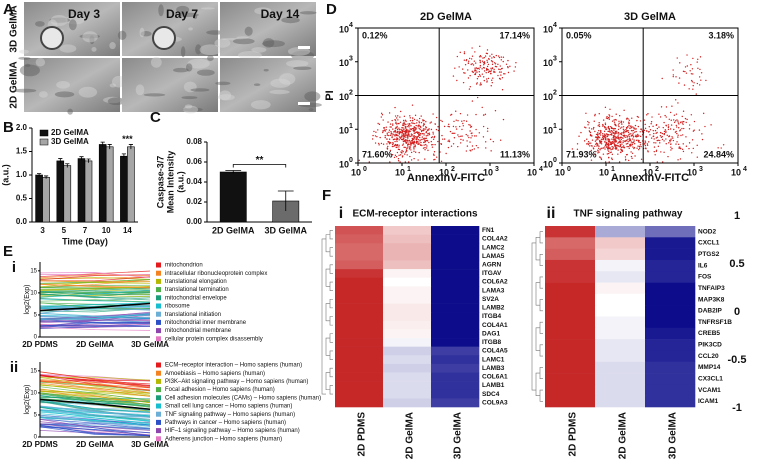 Image resolution: width=757 pixels, height=472 pixels. What do you see at coordinates (555, 160) in the screenshot?
I see `y-tick-exp: 0` at bounding box center [555, 160].